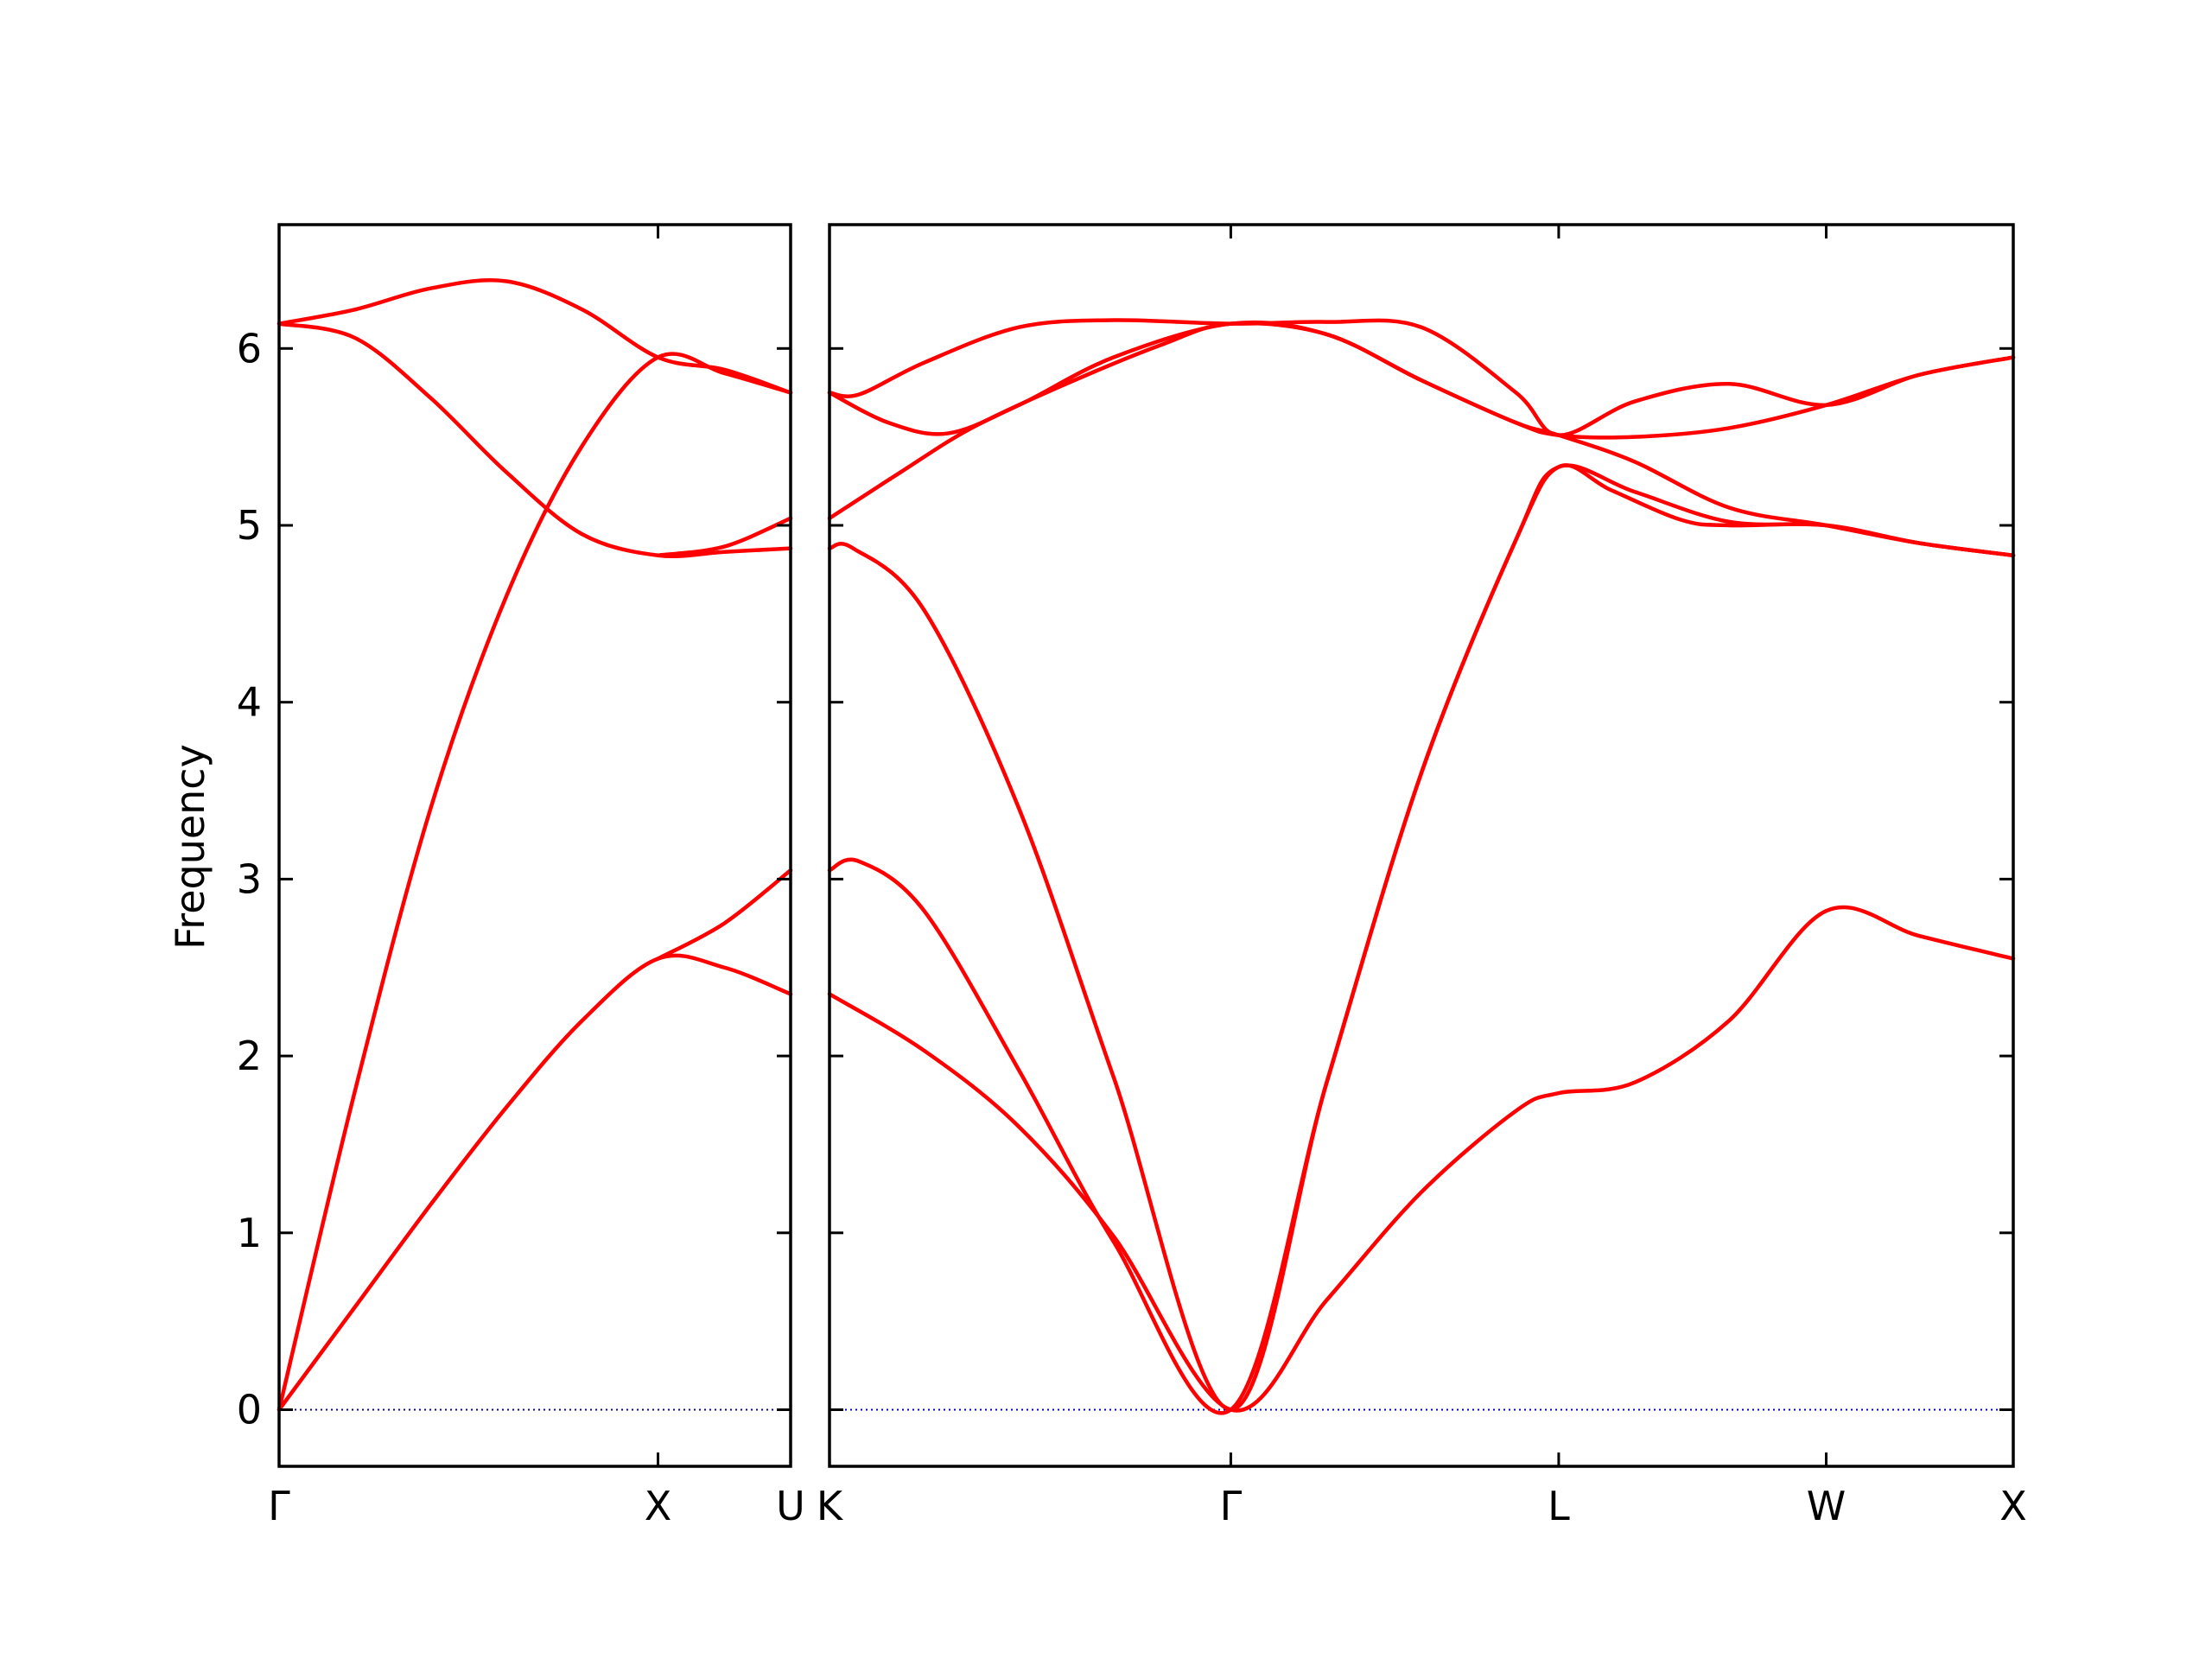 The width and height of the screenshot is (2212, 1659). I want to click on x-tick-label: W, so click(1827, 1506).